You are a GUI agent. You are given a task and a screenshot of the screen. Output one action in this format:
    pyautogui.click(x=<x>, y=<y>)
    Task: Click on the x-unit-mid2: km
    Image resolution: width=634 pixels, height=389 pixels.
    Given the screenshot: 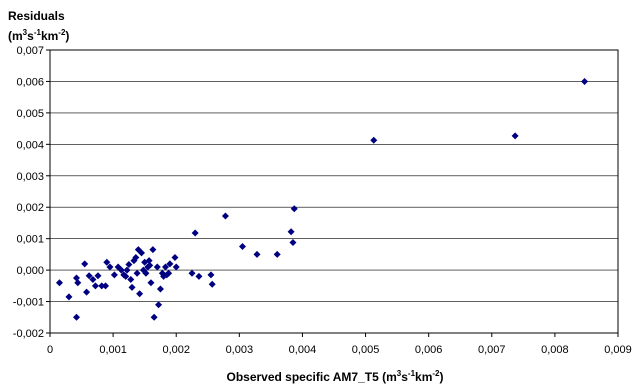 What is the action you would take?
    pyautogui.click(x=423, y=377)
    